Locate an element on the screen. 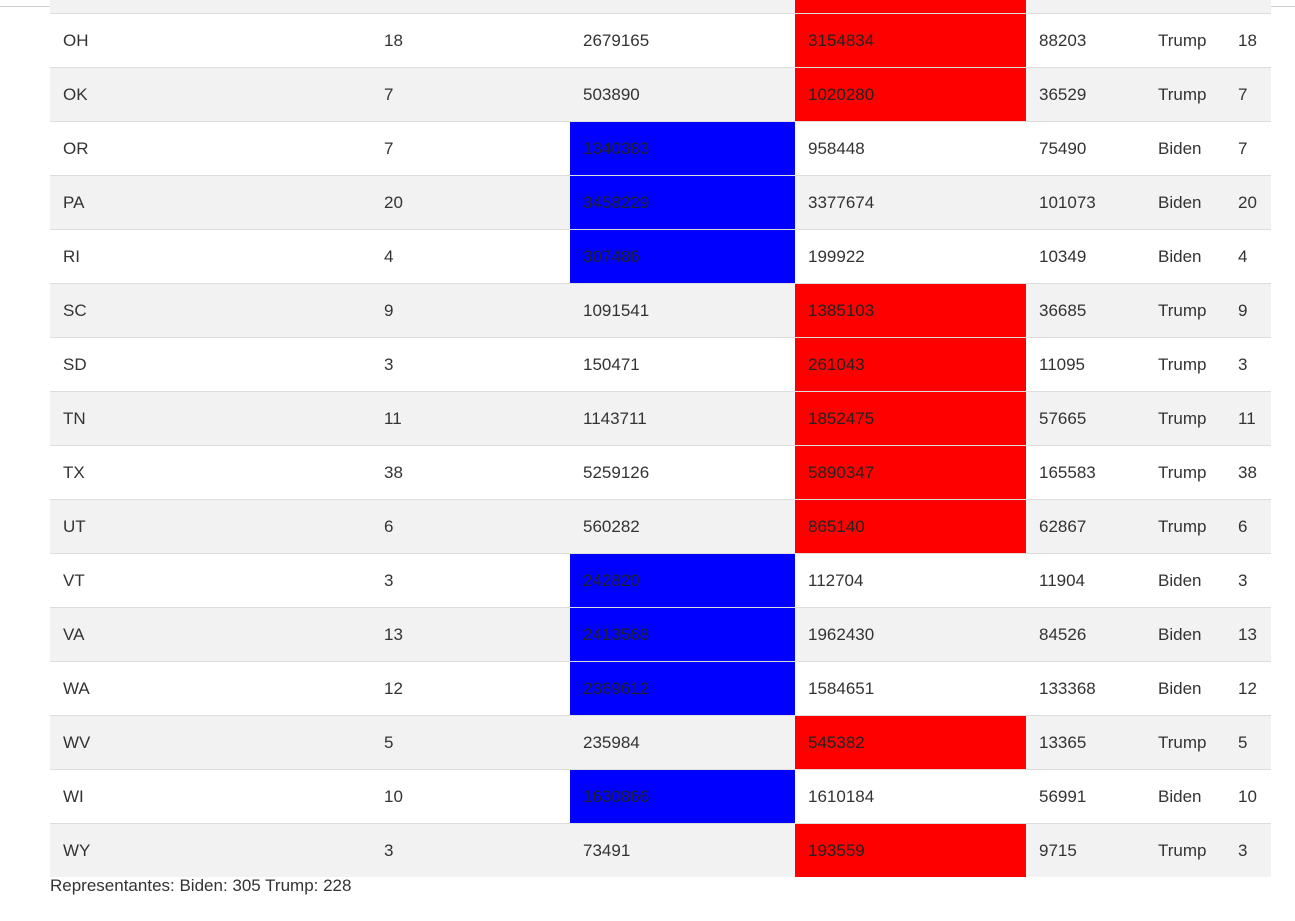 The height and width of the screenshot is (921, 1295). cell-other-votes: 62867 is located at coordinates (1085, 526).